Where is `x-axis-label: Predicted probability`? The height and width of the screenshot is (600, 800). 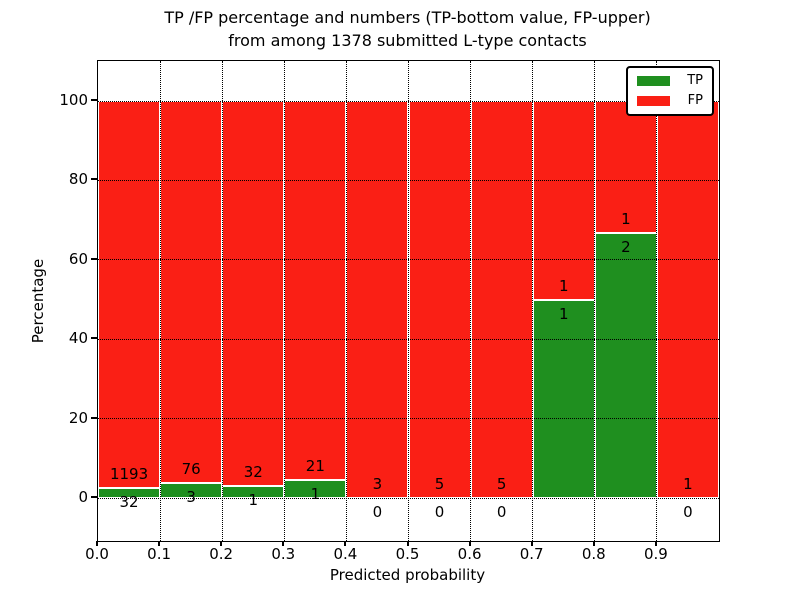
x-axis-label: Predicted probability is located at coordinates (407, 575).